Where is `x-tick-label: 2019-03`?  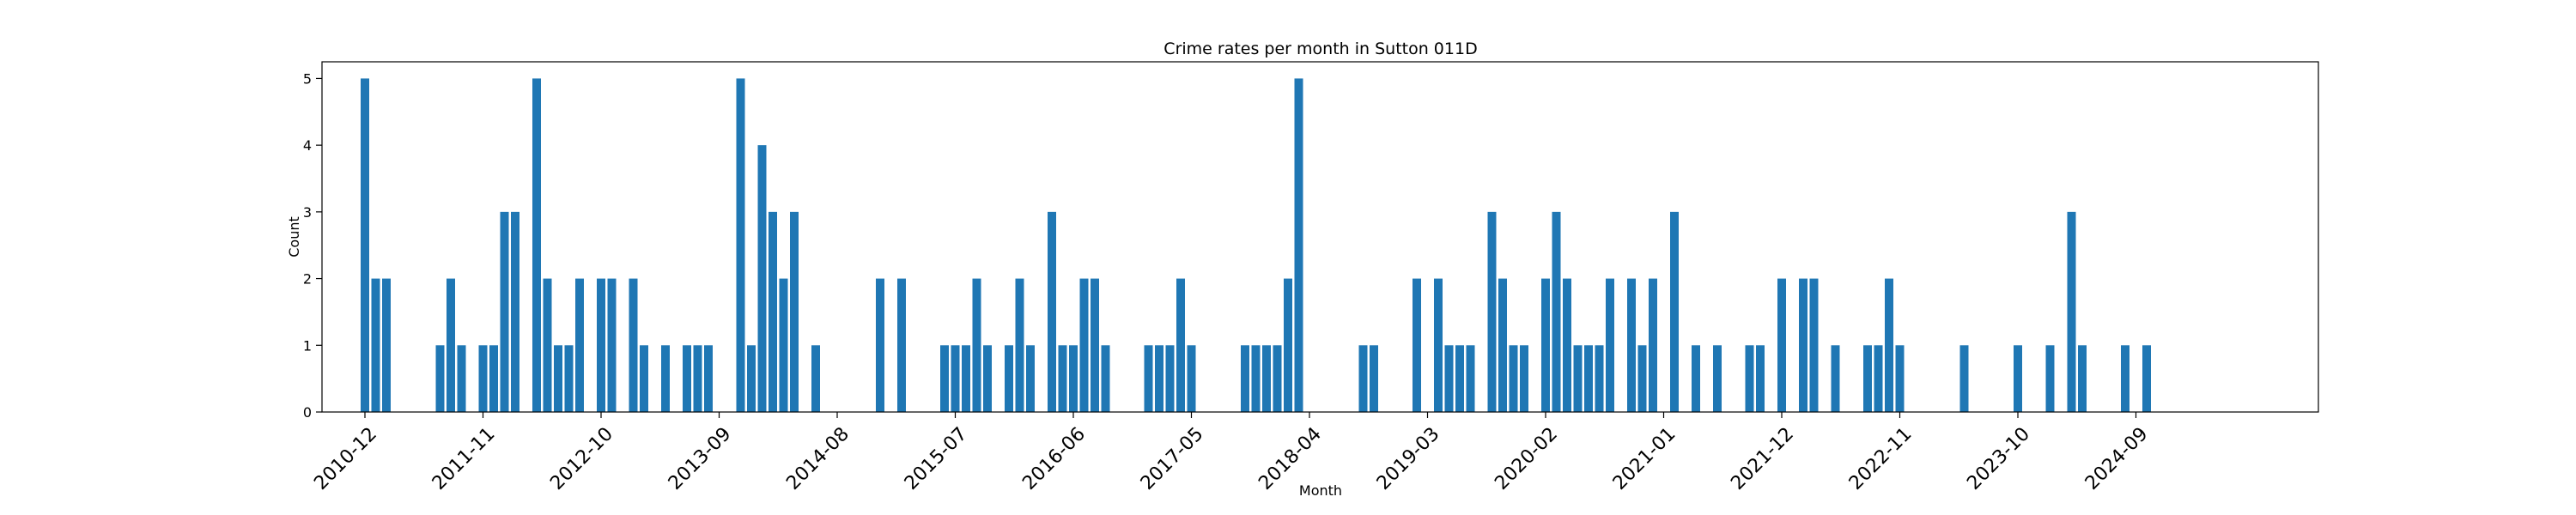
x-tick-label: 2019-03 is located at coordinates (1408, 458).